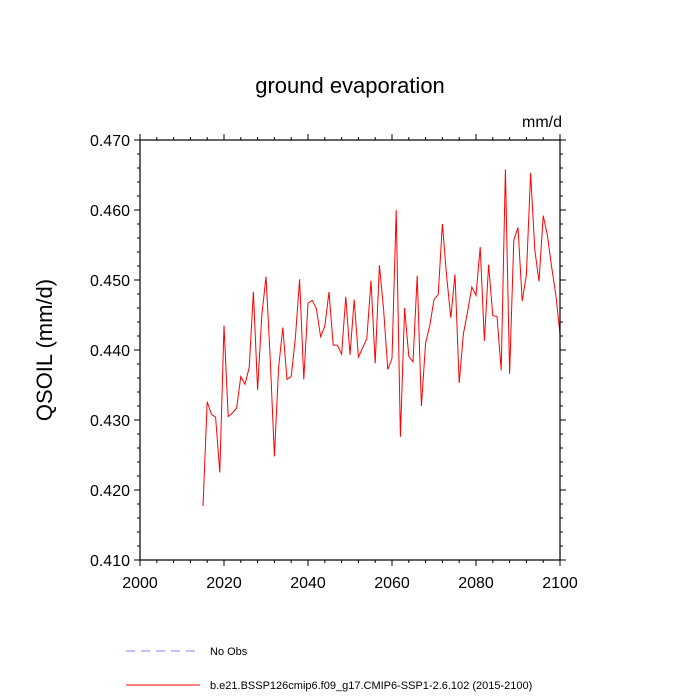  What do you see at coordinates (140, 583) in the screenshot?
I see `x-tick-label: 2000` at bounding box center [140, 583].